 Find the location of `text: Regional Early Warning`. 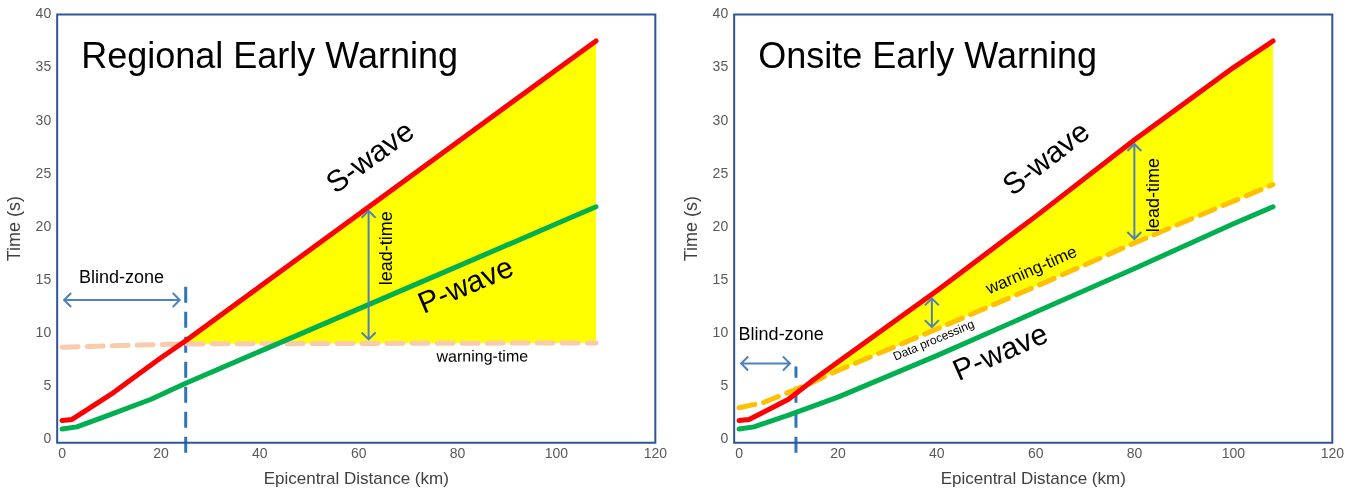

text: Regional Early Warning is located at coordinates (270, 56).